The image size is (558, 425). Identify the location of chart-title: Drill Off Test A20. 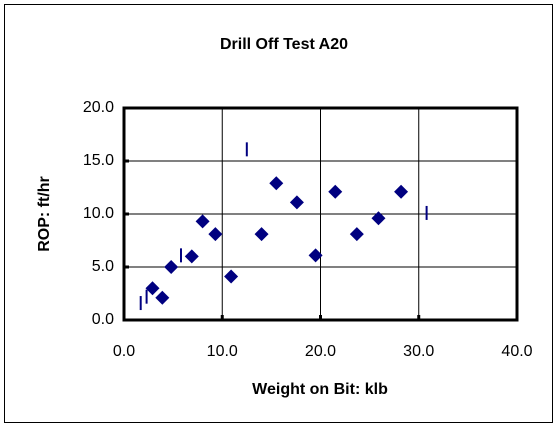
(284, 44).